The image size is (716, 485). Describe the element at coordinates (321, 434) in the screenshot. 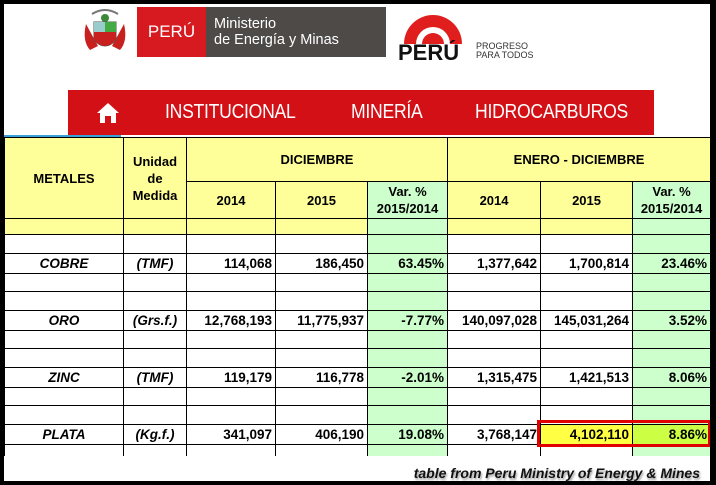

I see `dic-2015: 406,190` at that location.